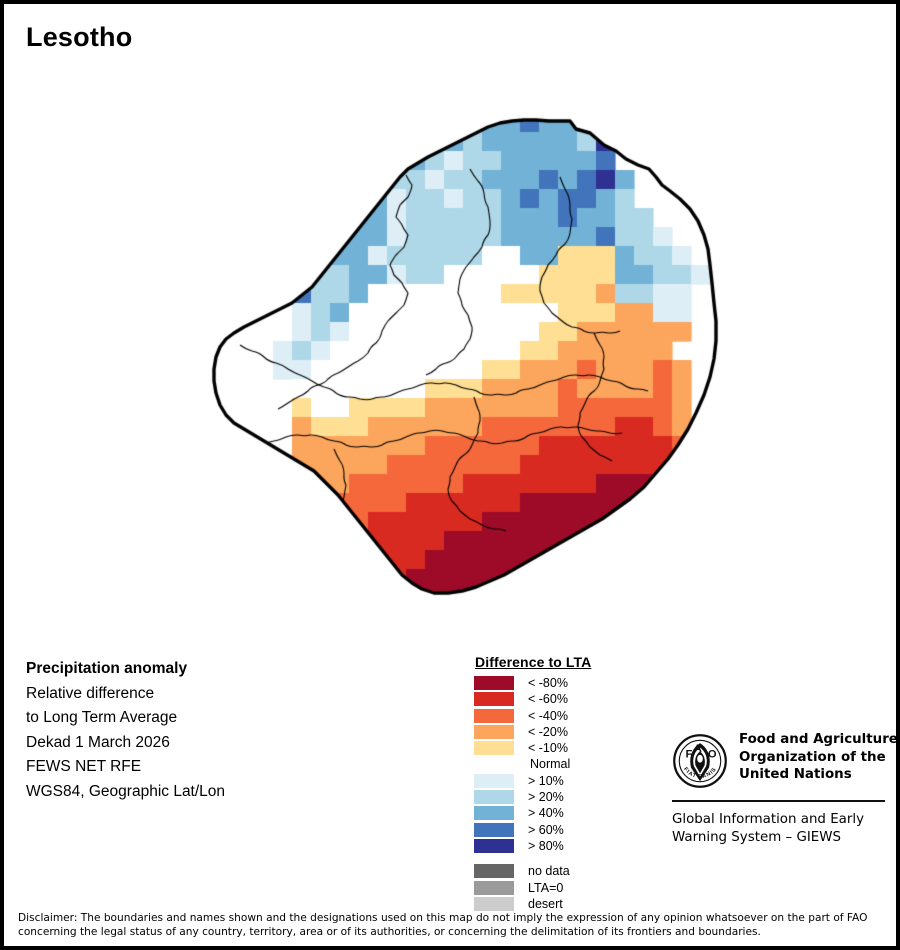 Image resolution: width=900 pixels, height=950 pixels. I want to click on legend-entry-2: < -40%, so click(559, 716).